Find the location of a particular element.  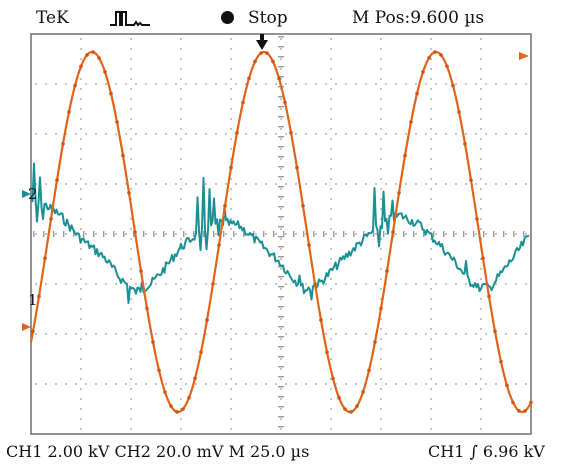

channel-settings-readout: CH1 2.00 kV CH2 20.0 mV M 25.0 µs is located at coordinates (158, 451).